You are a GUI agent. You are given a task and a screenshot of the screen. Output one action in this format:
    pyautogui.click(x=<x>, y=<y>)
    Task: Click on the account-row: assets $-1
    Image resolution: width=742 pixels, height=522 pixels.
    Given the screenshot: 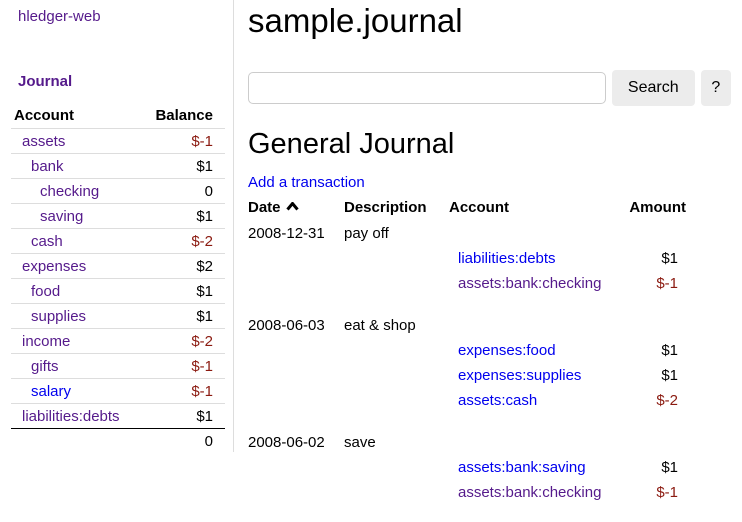 What is the action you would take?
    pyautogui.click(x=118, y=141)
    